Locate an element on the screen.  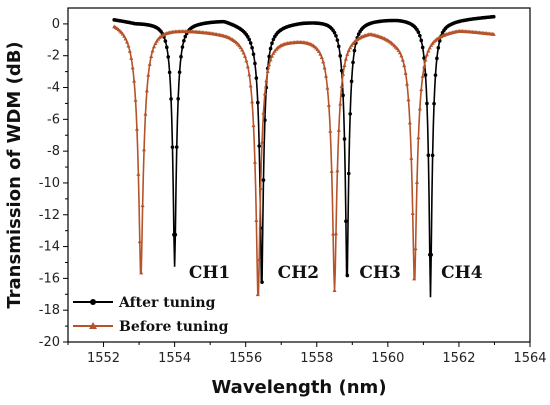
x-tick-label: 1564 is located at coordinates (529, 358).